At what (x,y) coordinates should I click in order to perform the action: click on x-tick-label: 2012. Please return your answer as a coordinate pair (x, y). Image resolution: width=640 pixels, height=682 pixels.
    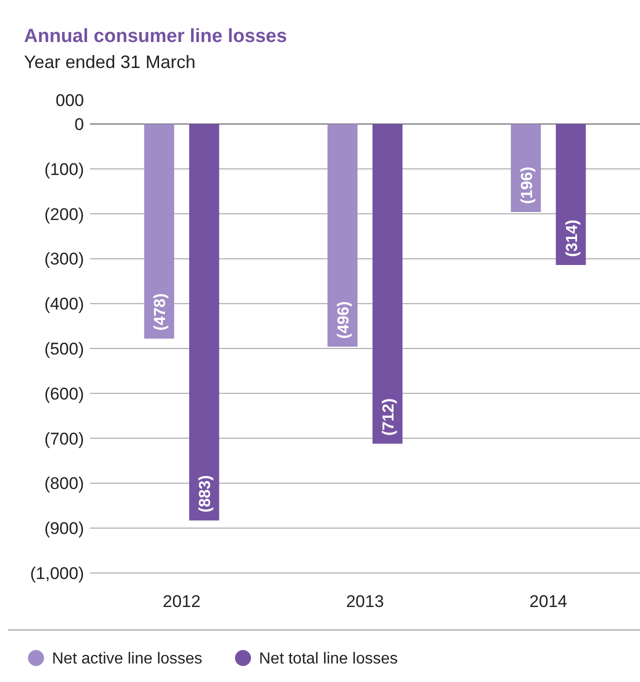
    Looking at the image, I should click on (181, 601).